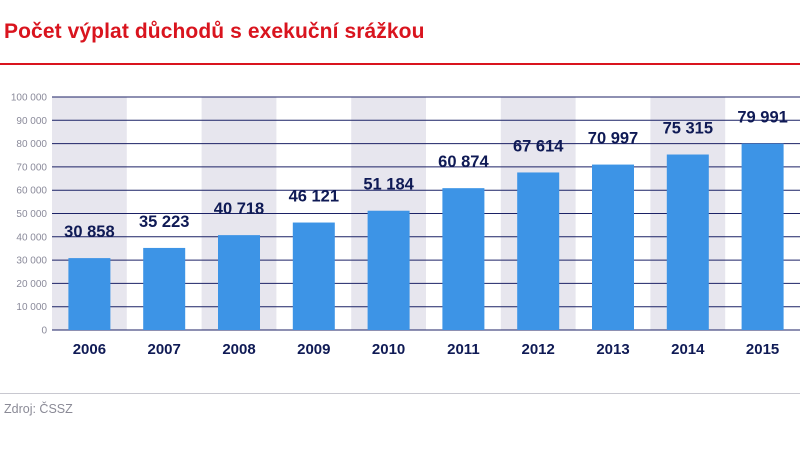  What do you see at coordinates (31, 191) in the screenshot?
I see `y-tick-label: 60 000` at bounding box center [31, 191].